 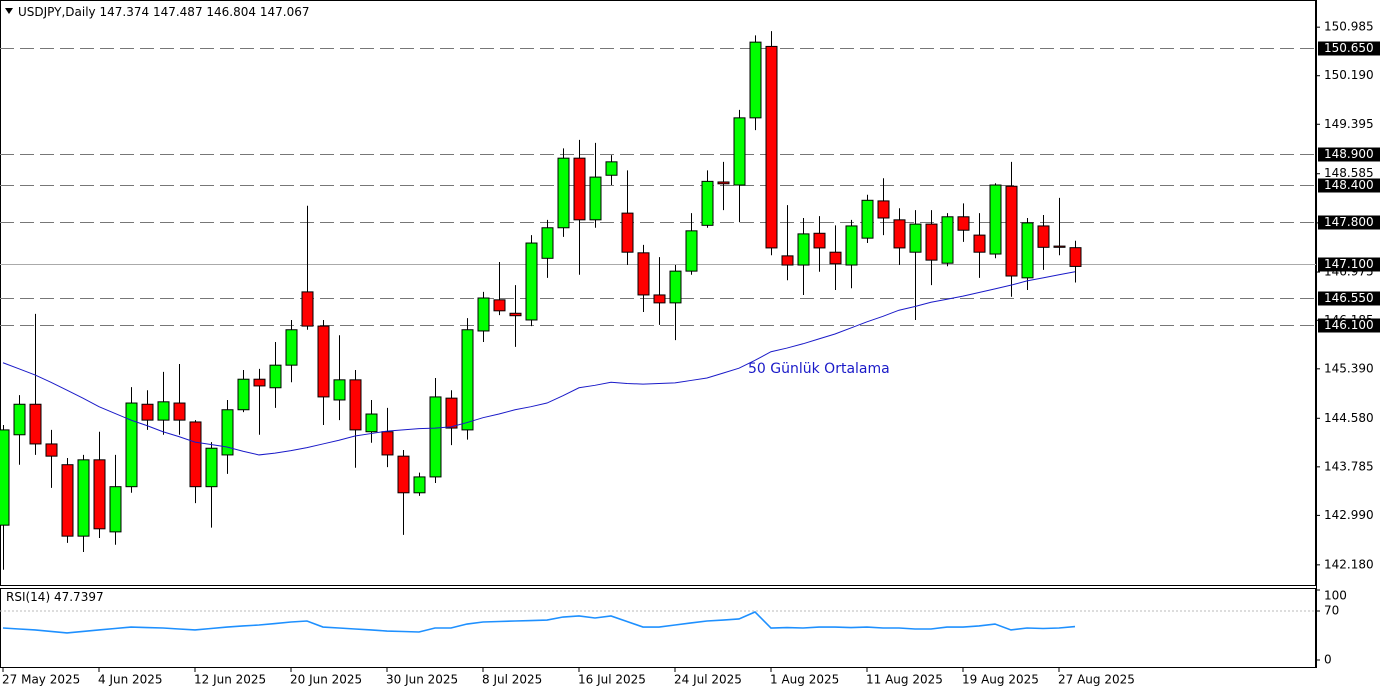 What do you see at coordinates (512, 680) in the screenshot?
I see `x-tick-label: 8 Jul 2025` at bounding box center [512, 680].